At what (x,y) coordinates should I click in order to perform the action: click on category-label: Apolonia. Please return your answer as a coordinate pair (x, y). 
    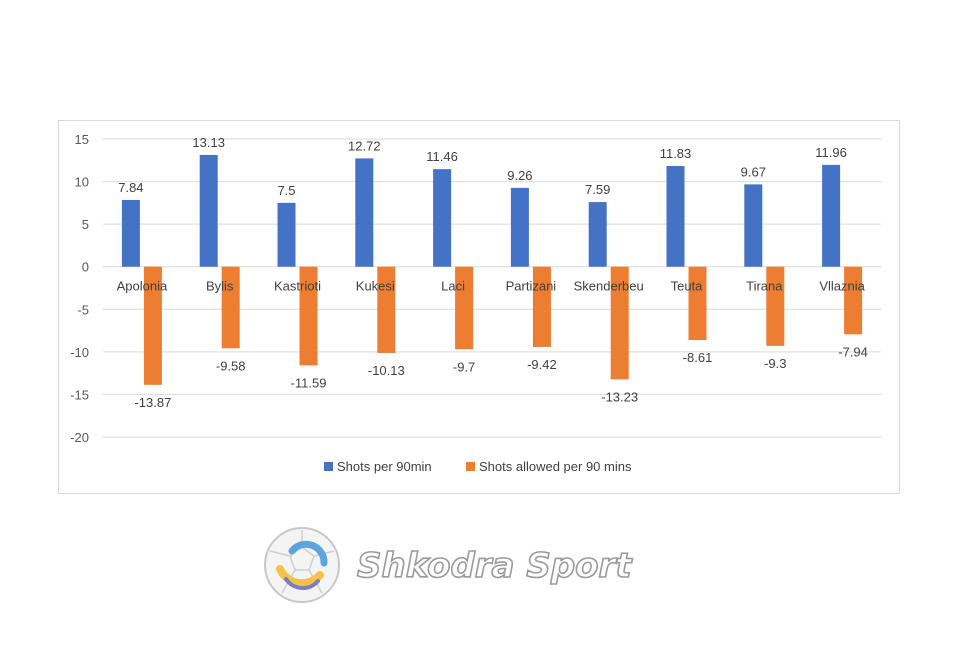
    Looking at the image, I should click on (142, 286).